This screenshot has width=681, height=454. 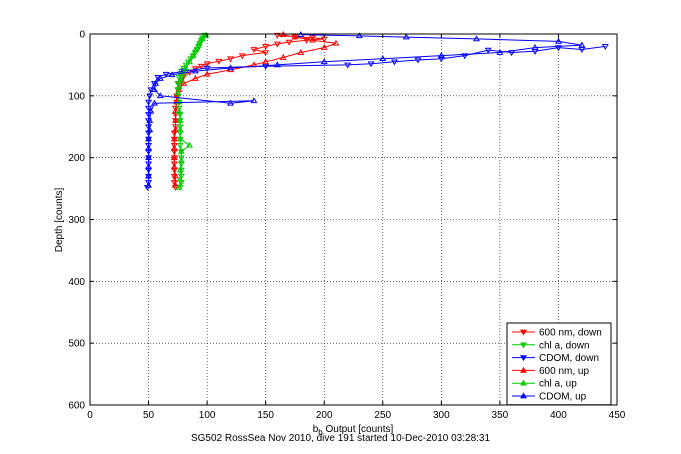 What do you see at coordinates (76, 344) in the screenshot?
I see `y-tick-label: 500` at bounding box center [76, 344].